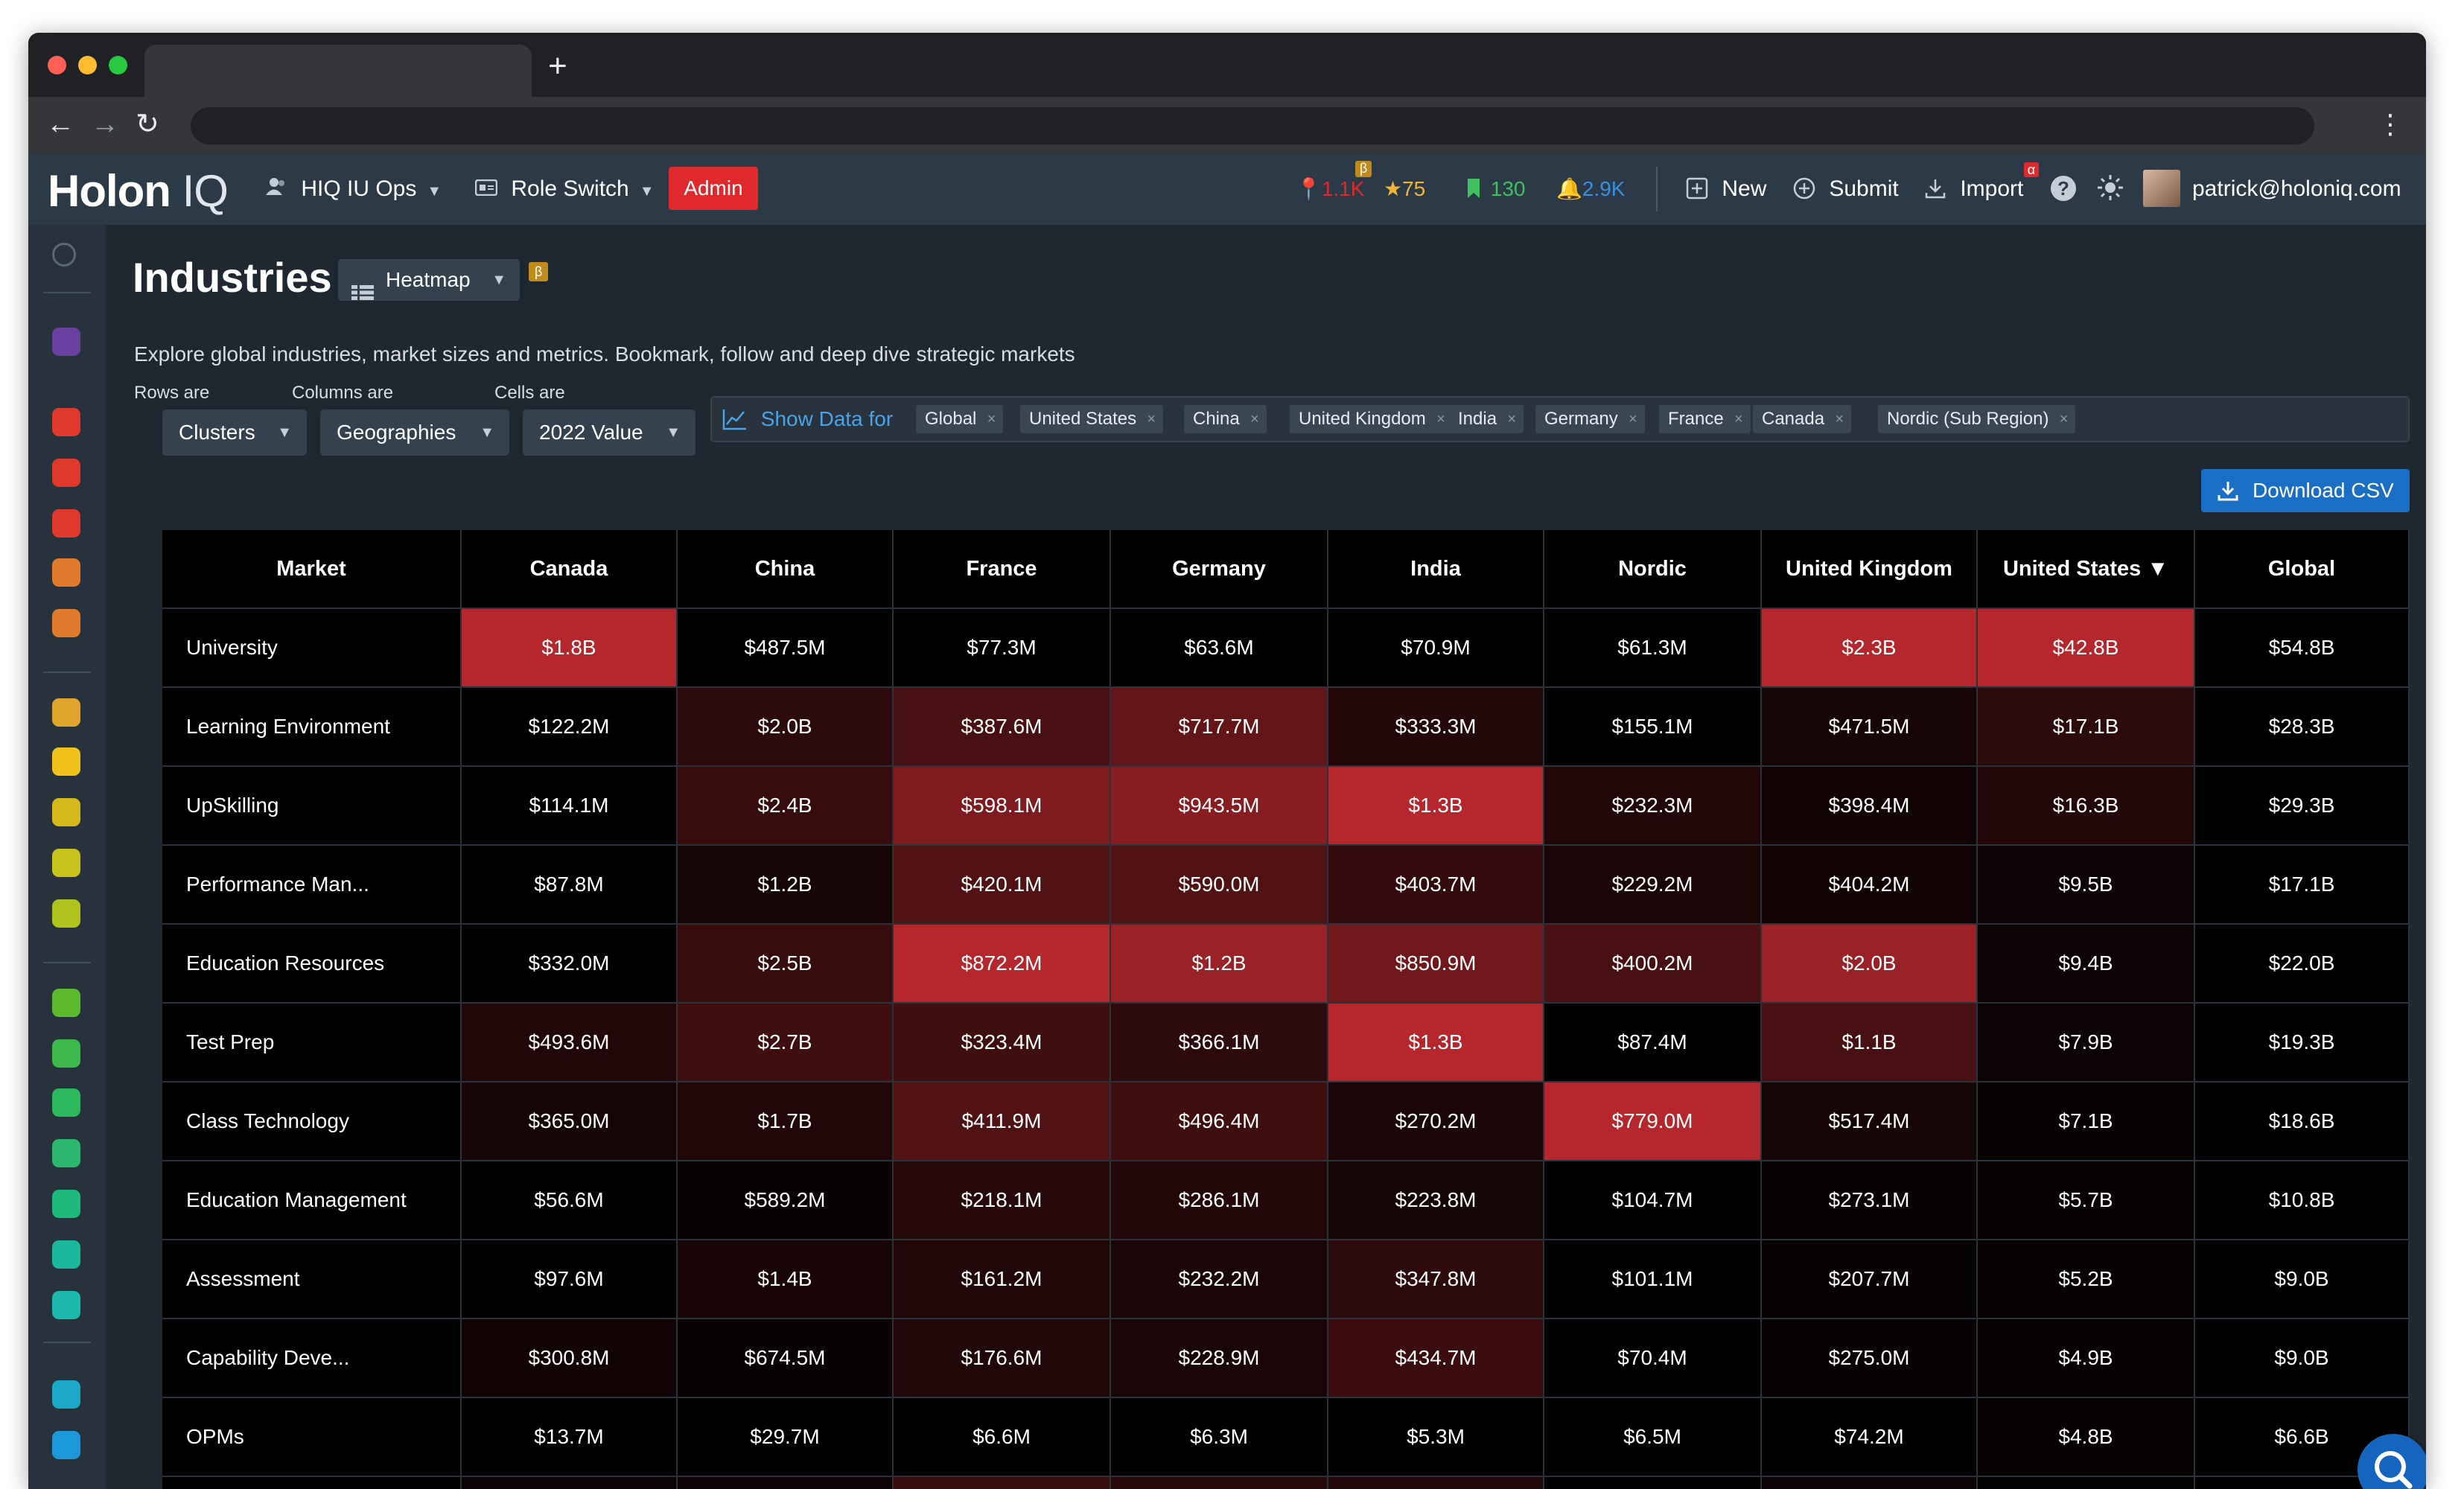 Image resolution: width=2464 pixels, height=1489 pixels. I want to click on heatmap-cell: $273.1M, so click(1870, 1200).